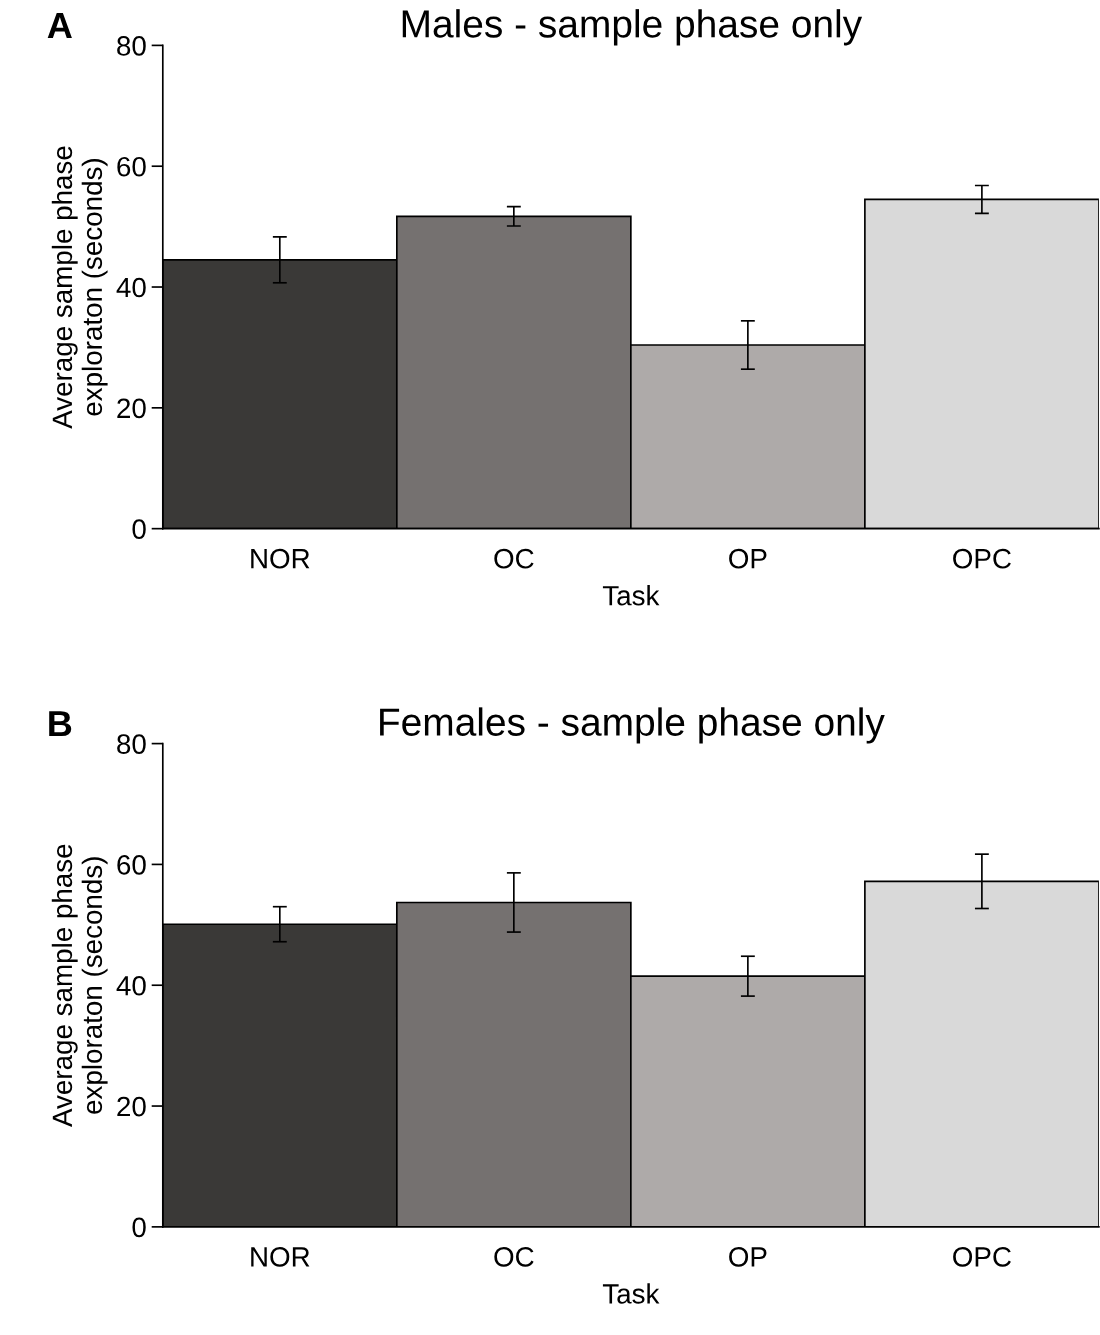 Image resolution: width=1100 pixels, height=1335 pixels. I want to click on chart-title: Males - sample phase only, so click(632, 27).